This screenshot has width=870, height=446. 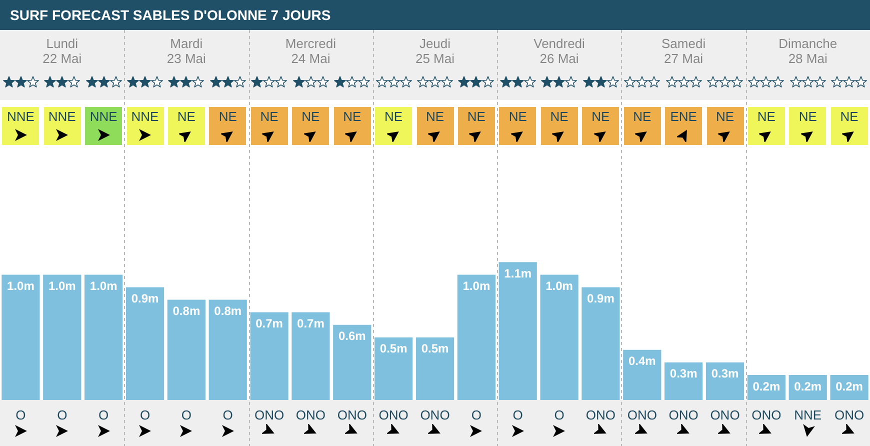 I want to click on text: 26 Mai, so click(x=559, y=58).